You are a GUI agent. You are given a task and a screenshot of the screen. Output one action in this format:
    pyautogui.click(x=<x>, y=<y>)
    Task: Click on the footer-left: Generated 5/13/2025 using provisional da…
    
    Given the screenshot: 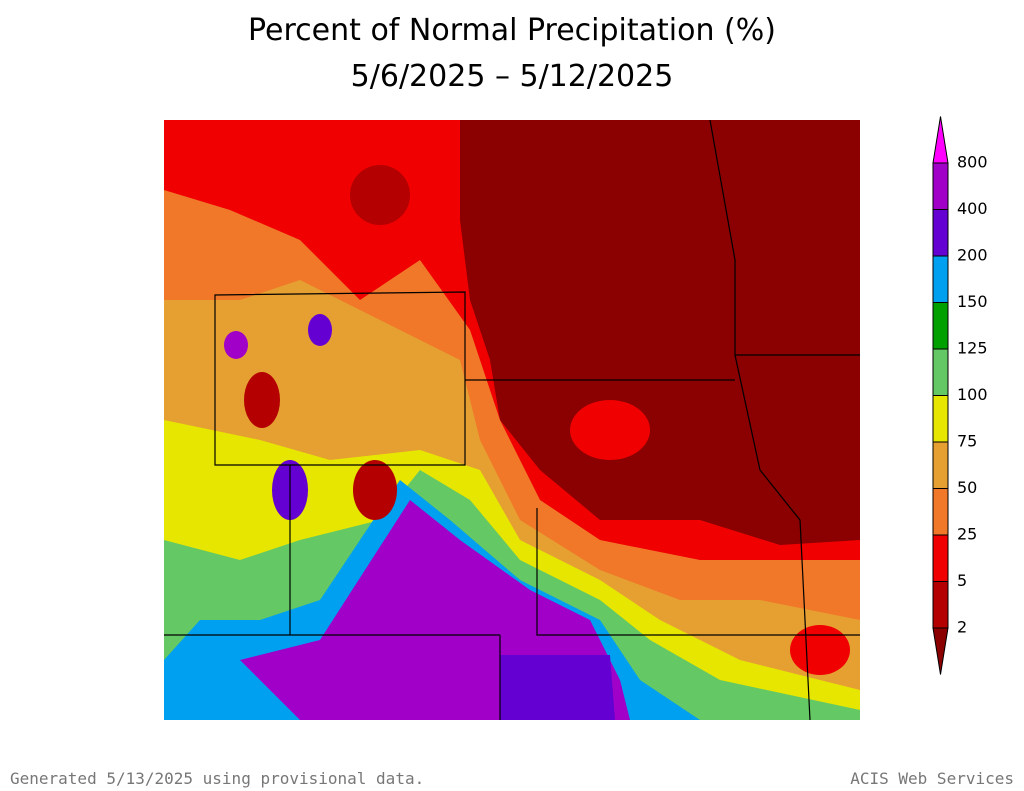 What is the action you would take?
    pyautogui.click(x=217, y=778)
    